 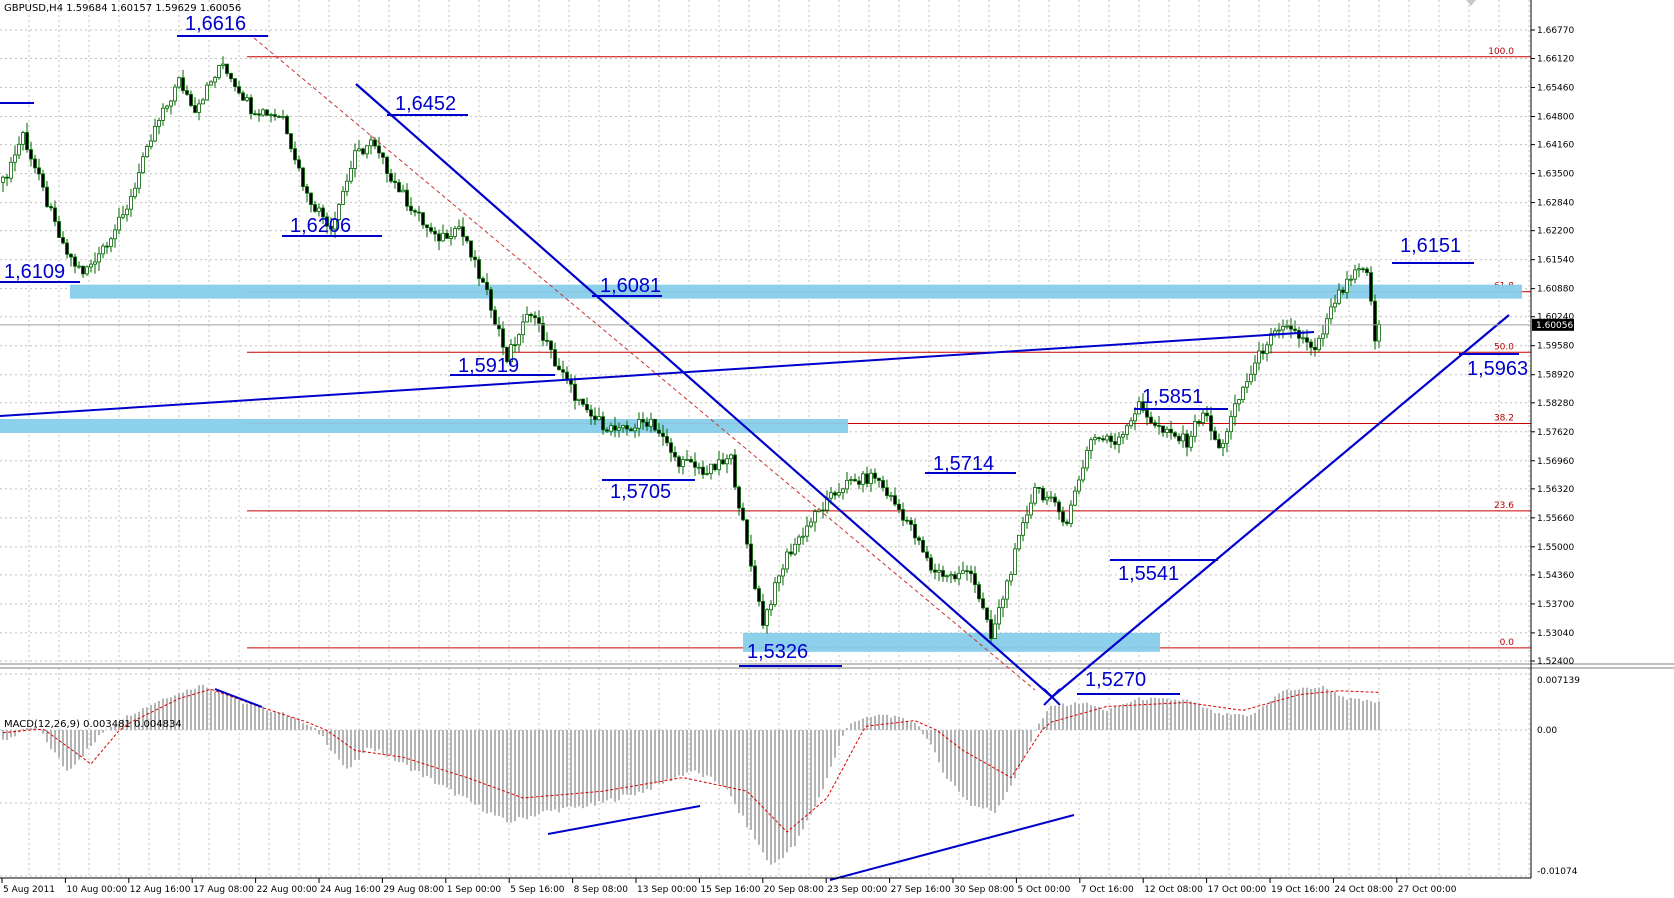 I want to click on price-annotation-label: 1,5919, so click(x=488, y=366).